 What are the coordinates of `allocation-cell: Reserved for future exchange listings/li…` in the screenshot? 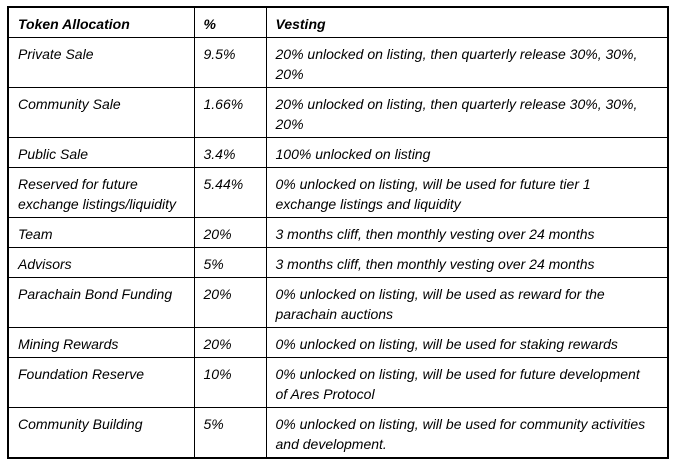 It's located at (101, 192).